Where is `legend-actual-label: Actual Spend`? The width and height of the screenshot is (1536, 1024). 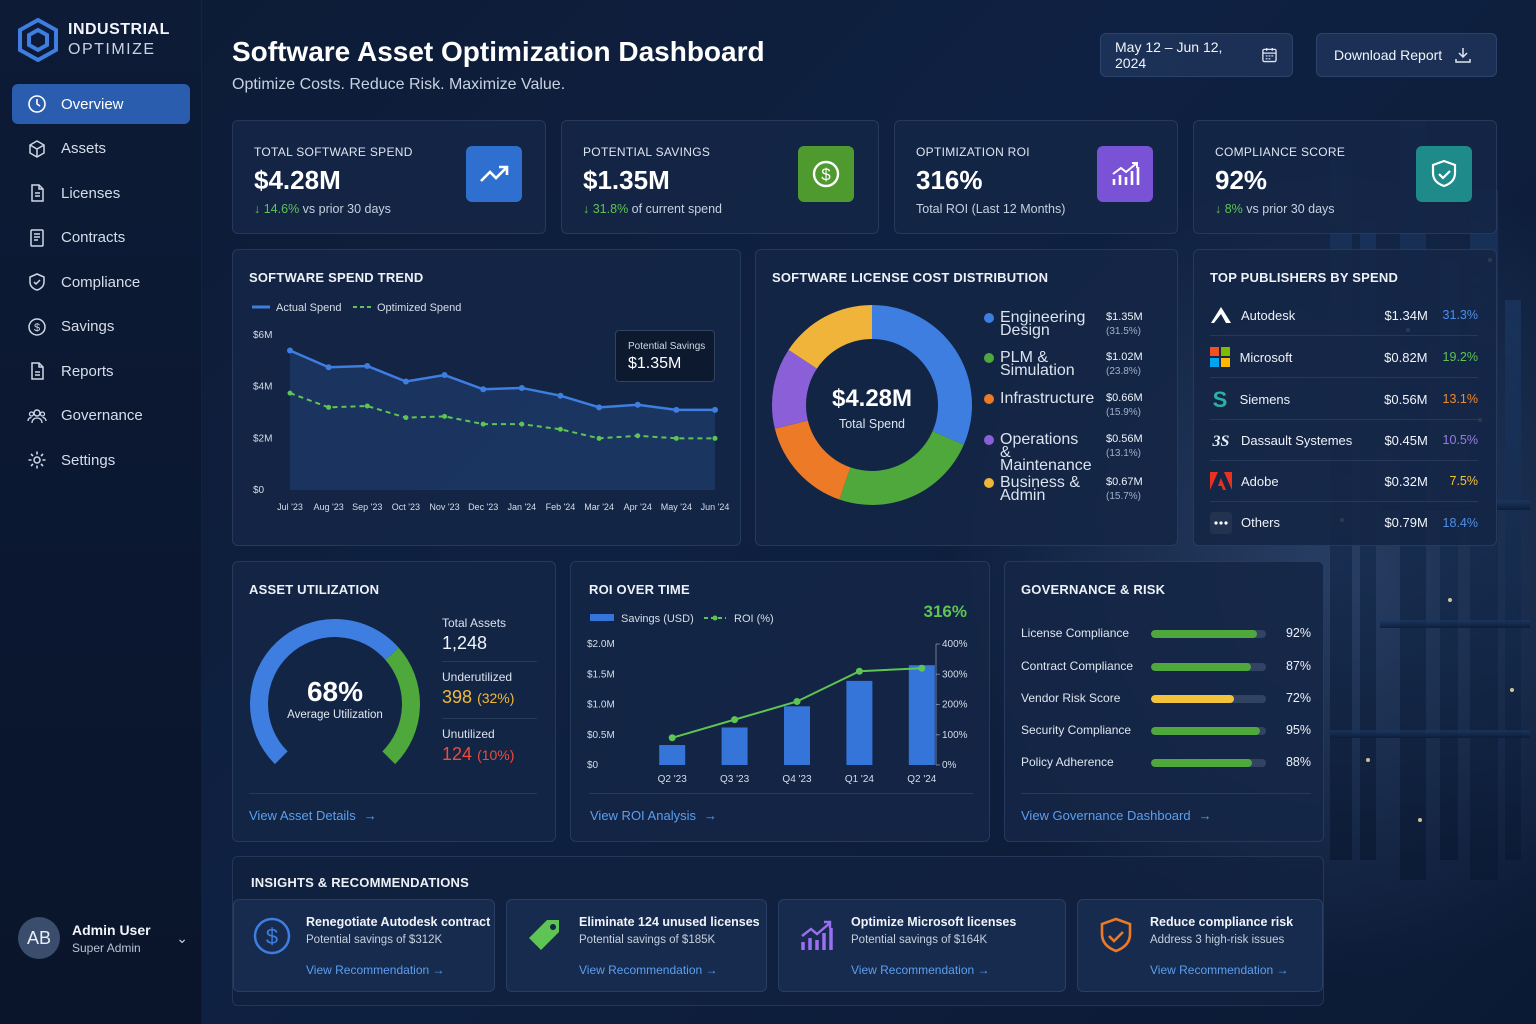 legend-actual-label: Actual Spend is located at coordinates (308, 308).